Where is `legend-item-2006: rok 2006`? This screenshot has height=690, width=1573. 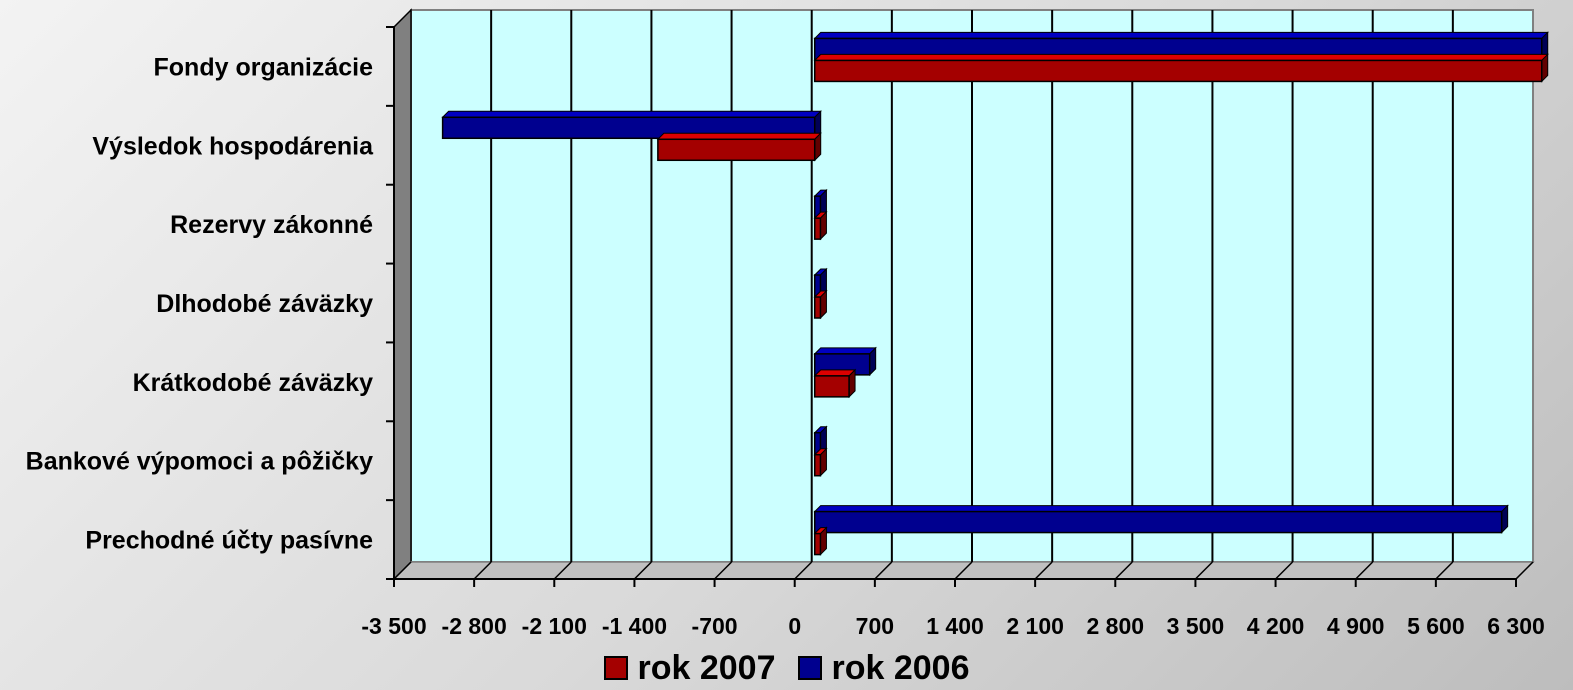 legend-item-2006: rok 2006 is located at coordinates (883, 668).